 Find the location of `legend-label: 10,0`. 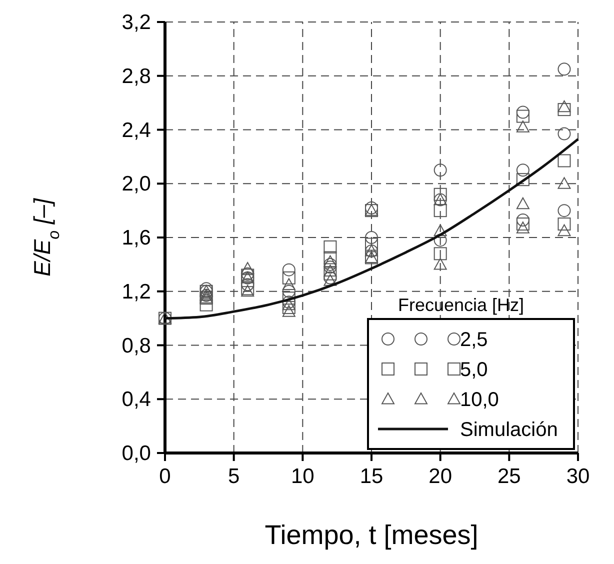

legend-label: 10,0 is located at coordinates (479, 400).